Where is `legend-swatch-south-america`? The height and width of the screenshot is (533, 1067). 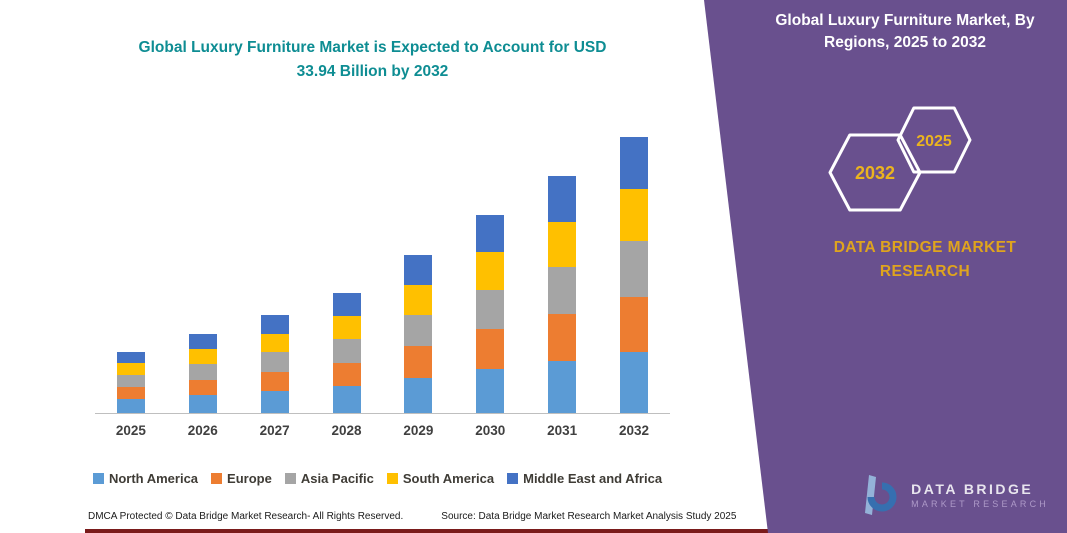 legend-swatch-south-america is located at coordinates (392, 478).